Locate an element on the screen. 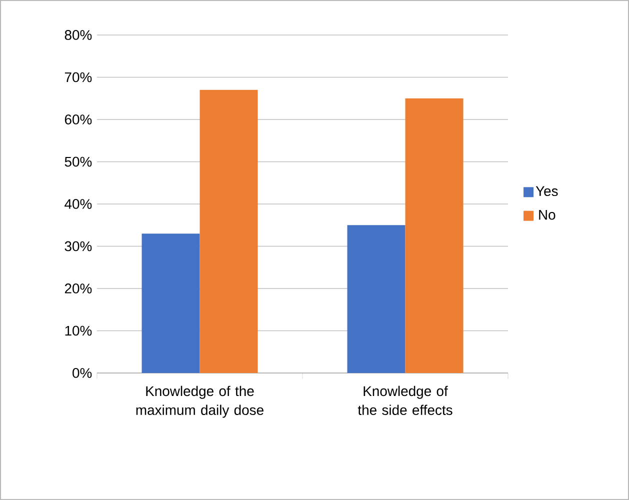  legend-label: No is located at coordinates (547, 215).